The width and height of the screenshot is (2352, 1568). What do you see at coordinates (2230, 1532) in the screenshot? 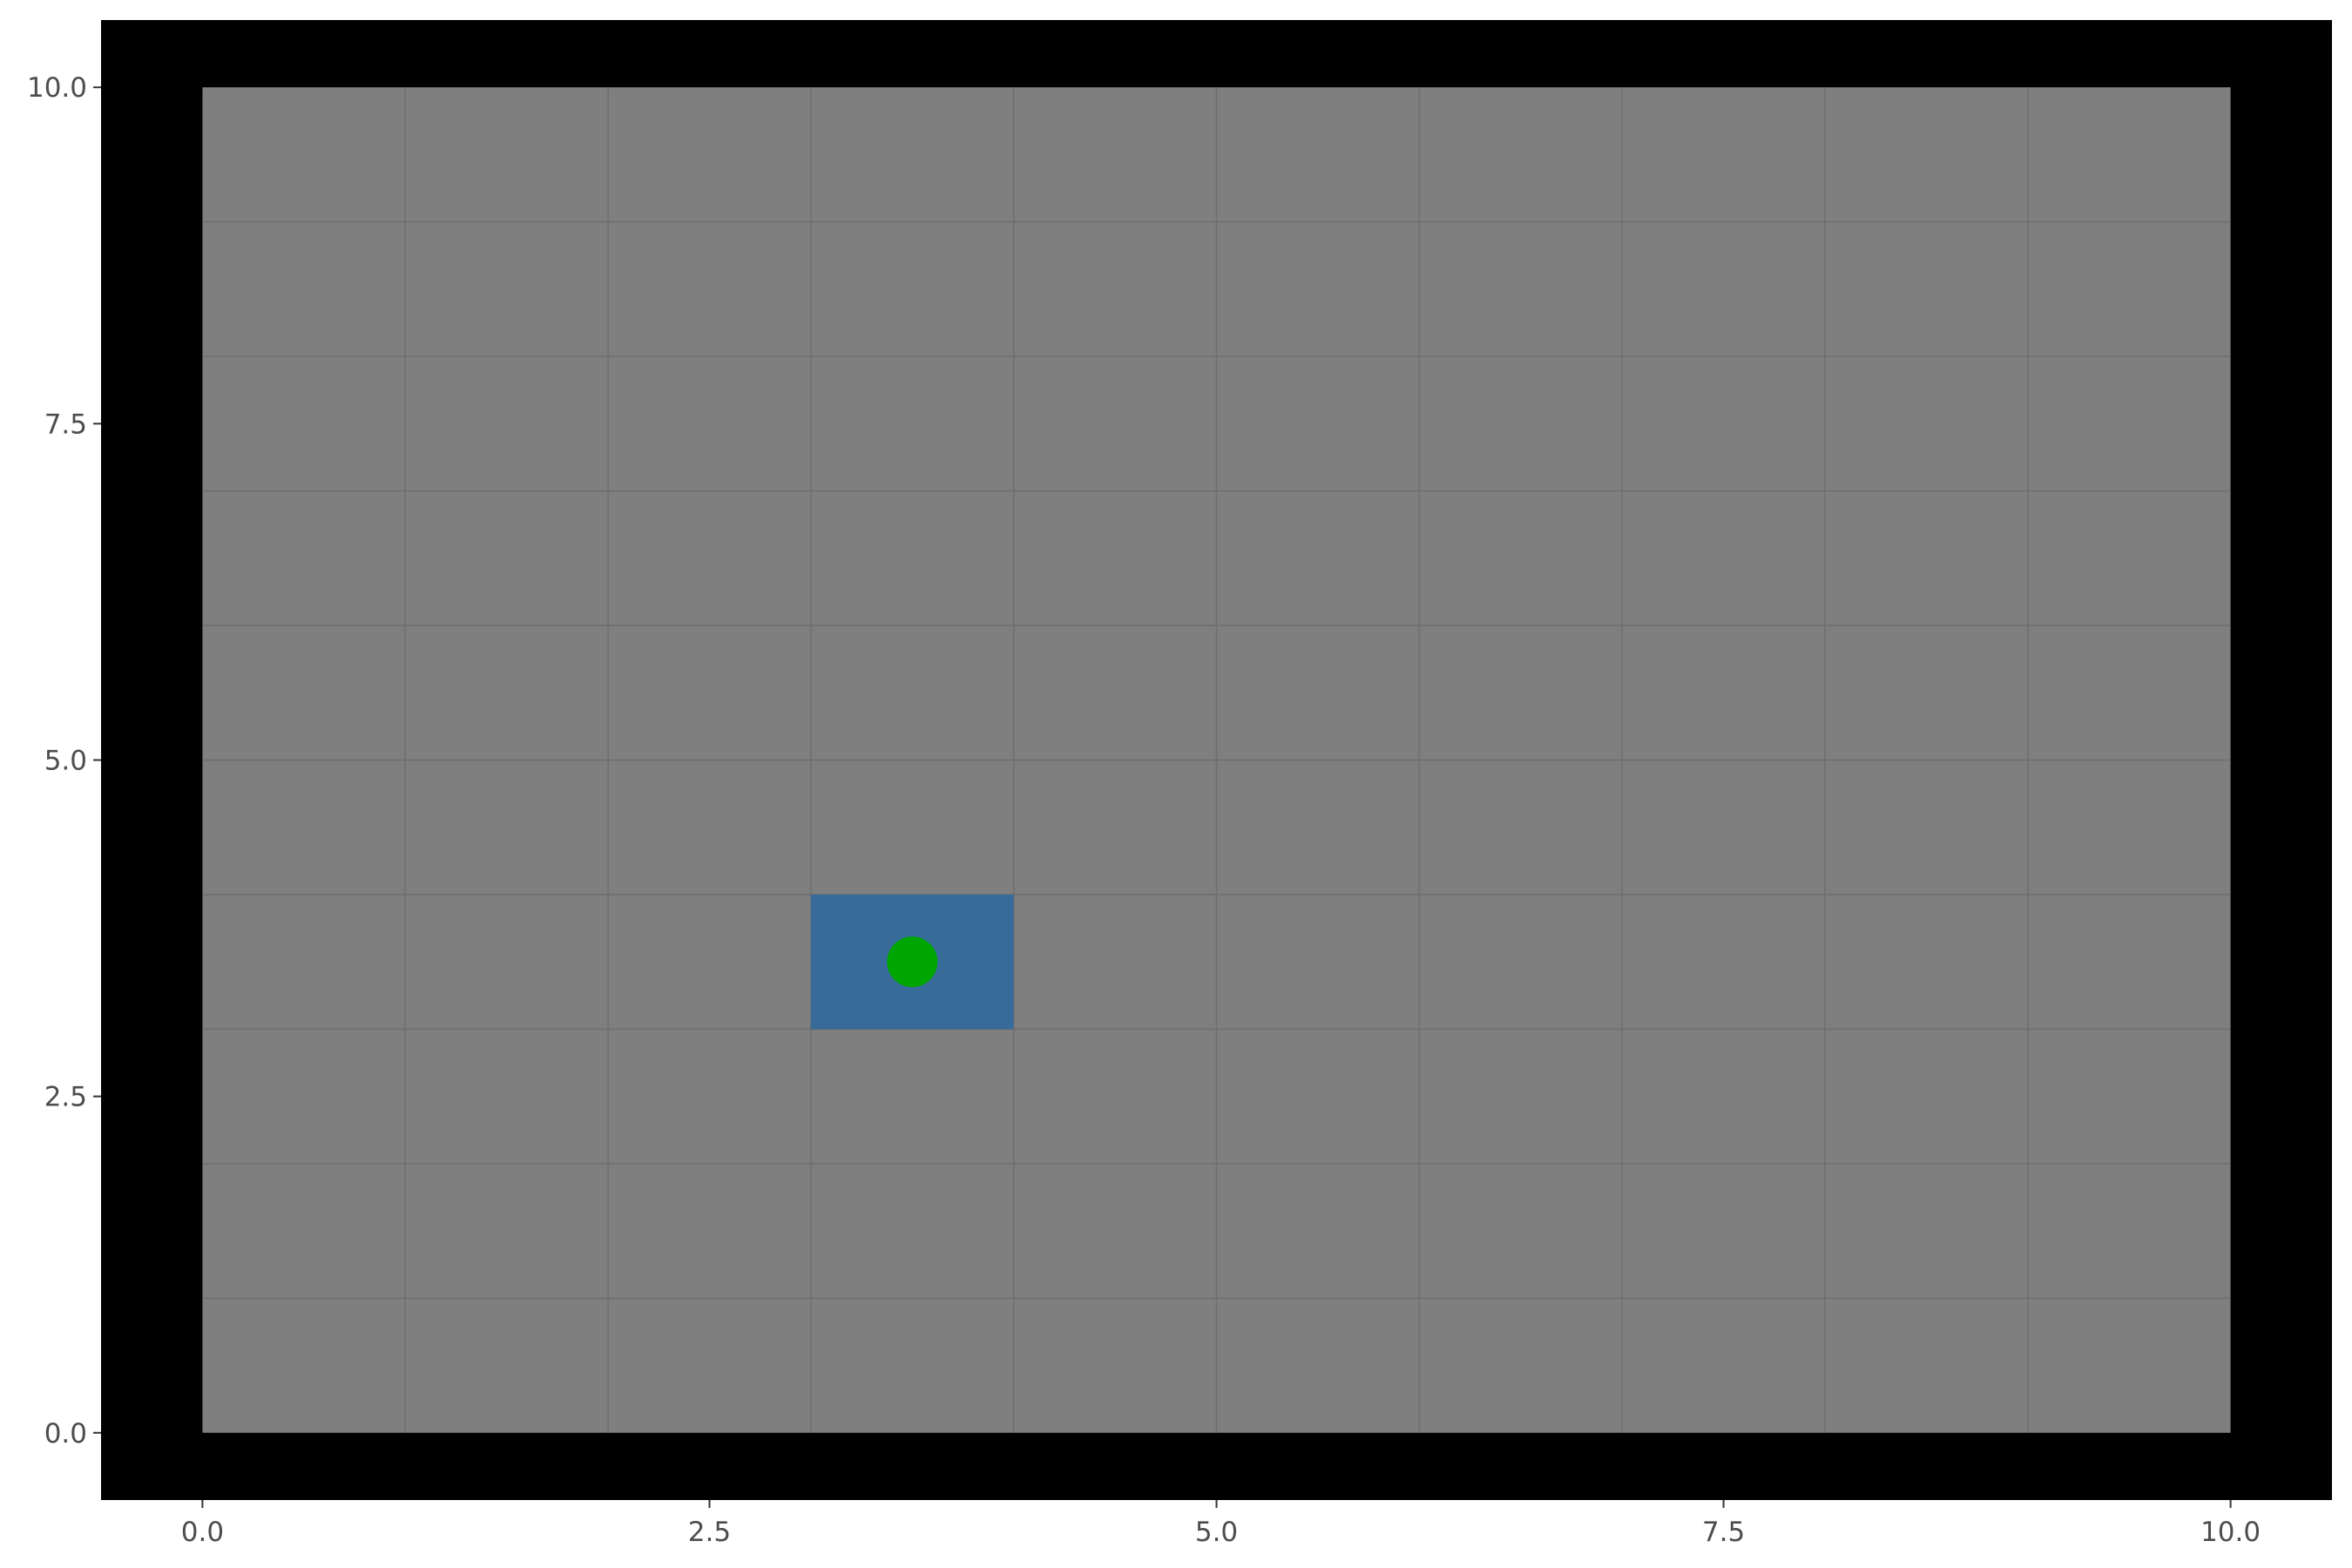
I see `x-tick-label: 10.0` at bounding box center [2230, 1532].